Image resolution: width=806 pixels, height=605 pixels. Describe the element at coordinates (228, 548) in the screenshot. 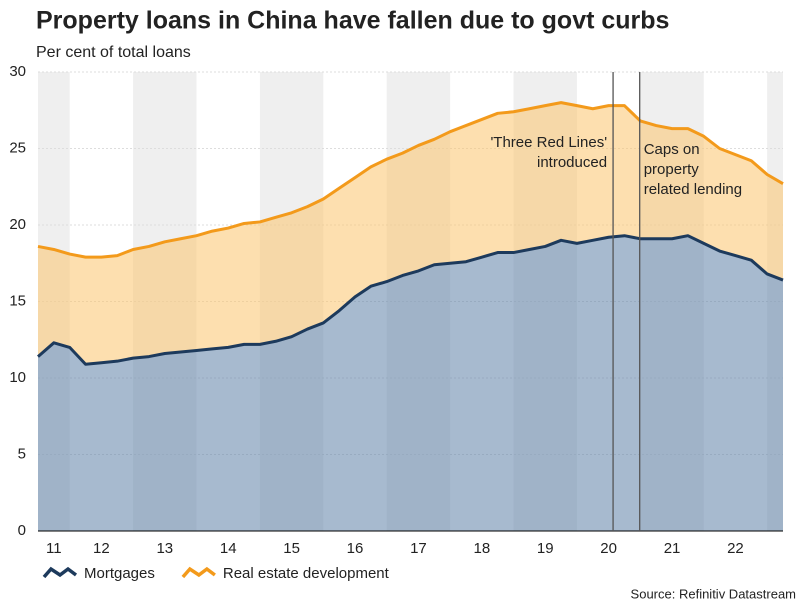

I see `x-tick-label: 14` at that location.